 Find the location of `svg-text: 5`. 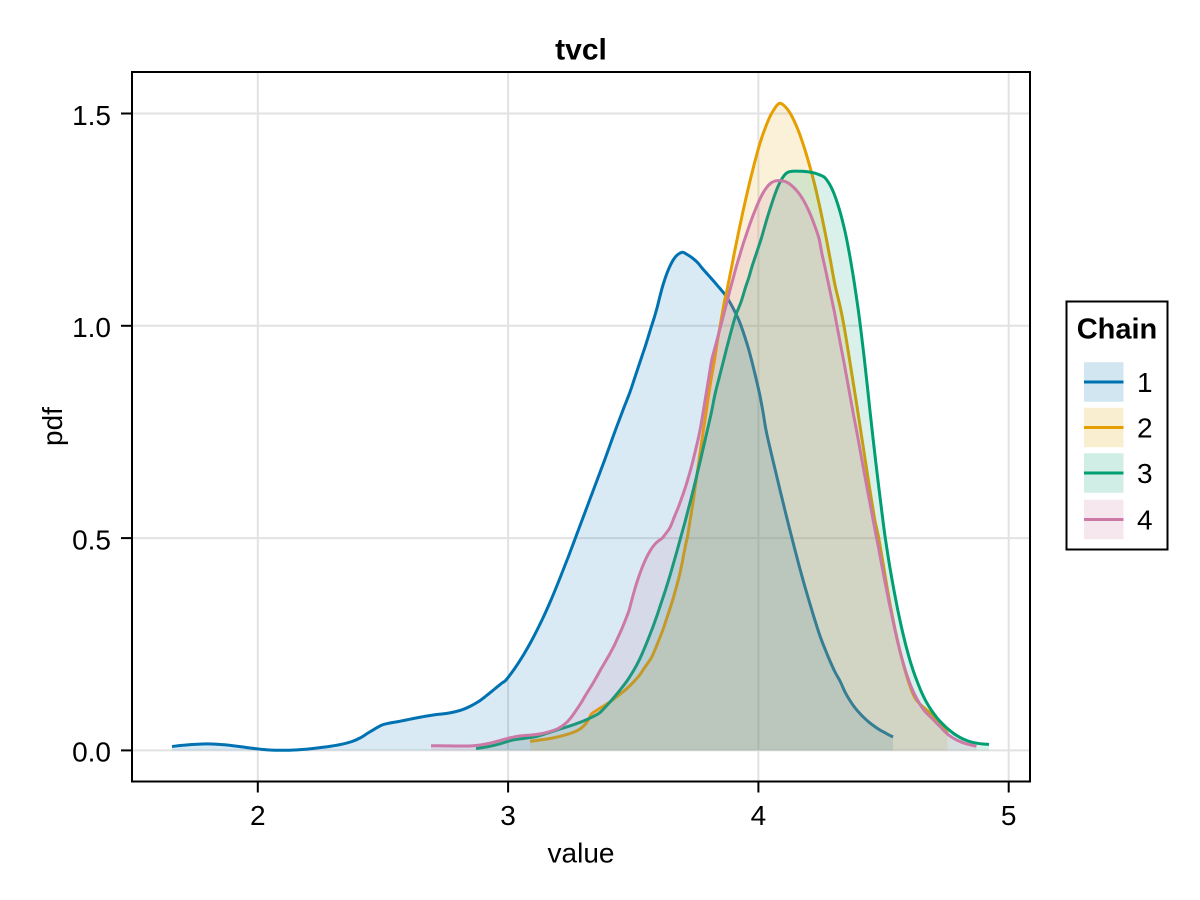

svg-text: 5 is located at coordinates (1009, 815).